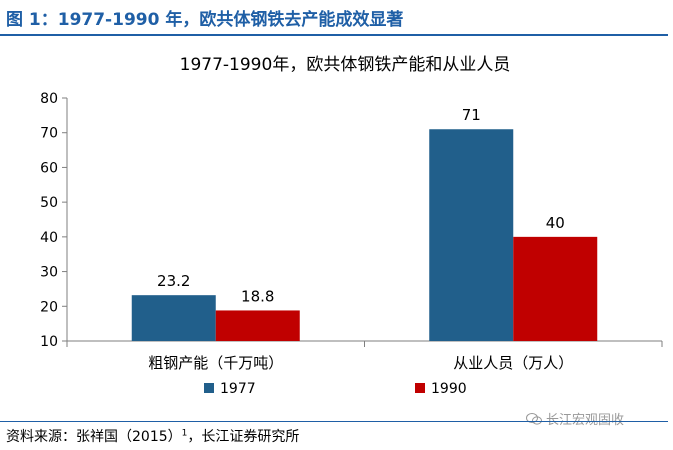 The height and width of the screenshot is (450, 673). I want to click on y-tick-label: 10, so click(49, 342).